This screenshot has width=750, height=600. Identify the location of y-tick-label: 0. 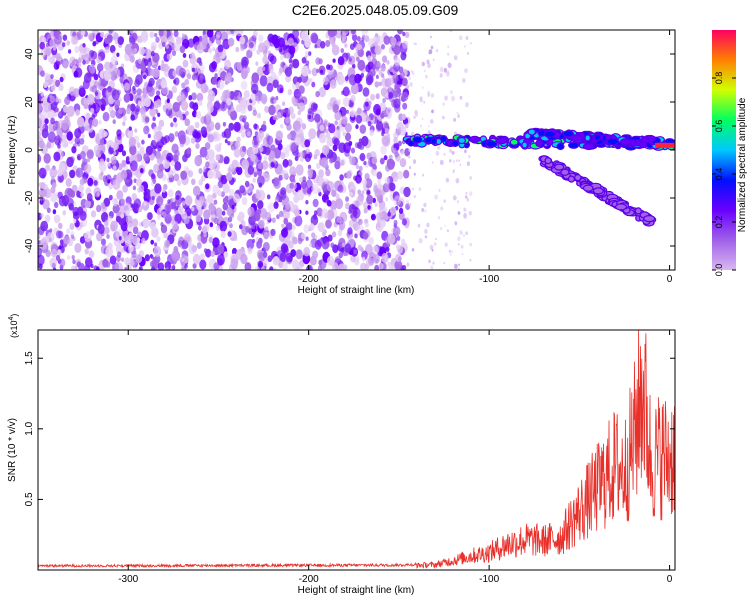
(29, 150).